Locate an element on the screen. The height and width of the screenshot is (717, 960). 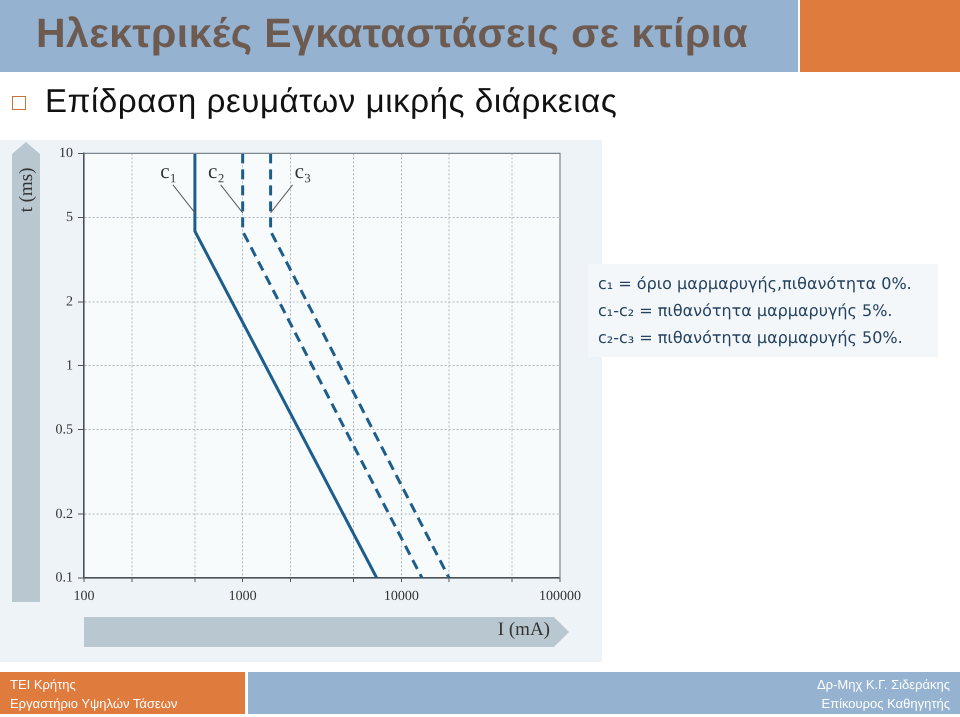
y-axis-title: t (ms) is located at coordinates (27, 190).